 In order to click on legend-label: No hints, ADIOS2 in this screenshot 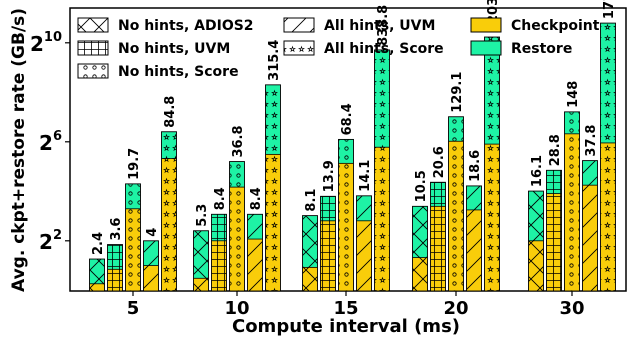, I will do `click(186, 26)`.